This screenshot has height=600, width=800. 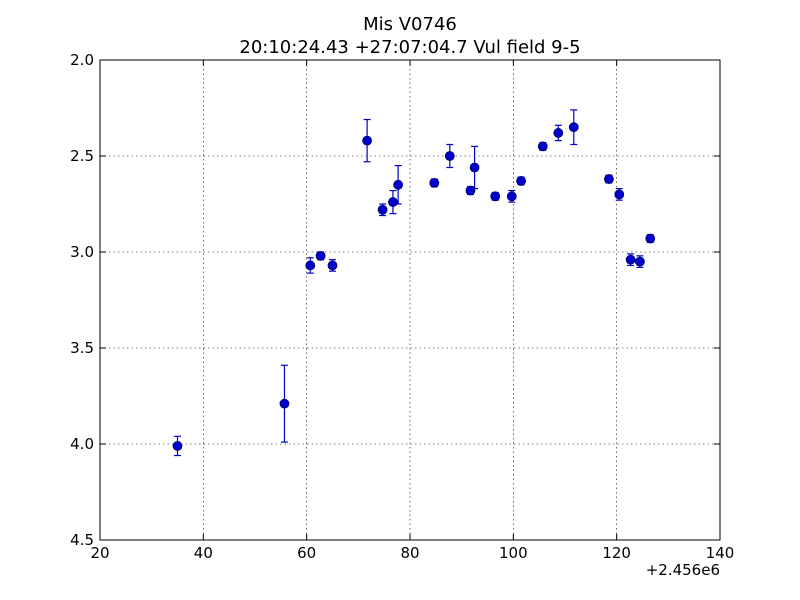 What do you see at coordinates (203, 553) in the screenshot?
I see `x-tick-label: 40` at bounding box center [203, 553].